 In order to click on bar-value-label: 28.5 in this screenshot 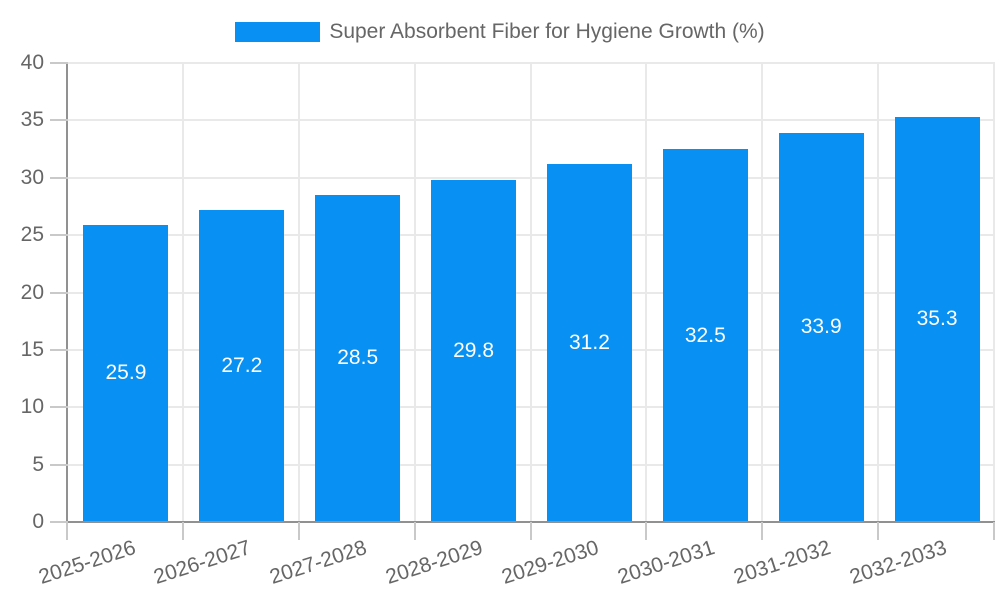, I will do `click(358, 358)`.